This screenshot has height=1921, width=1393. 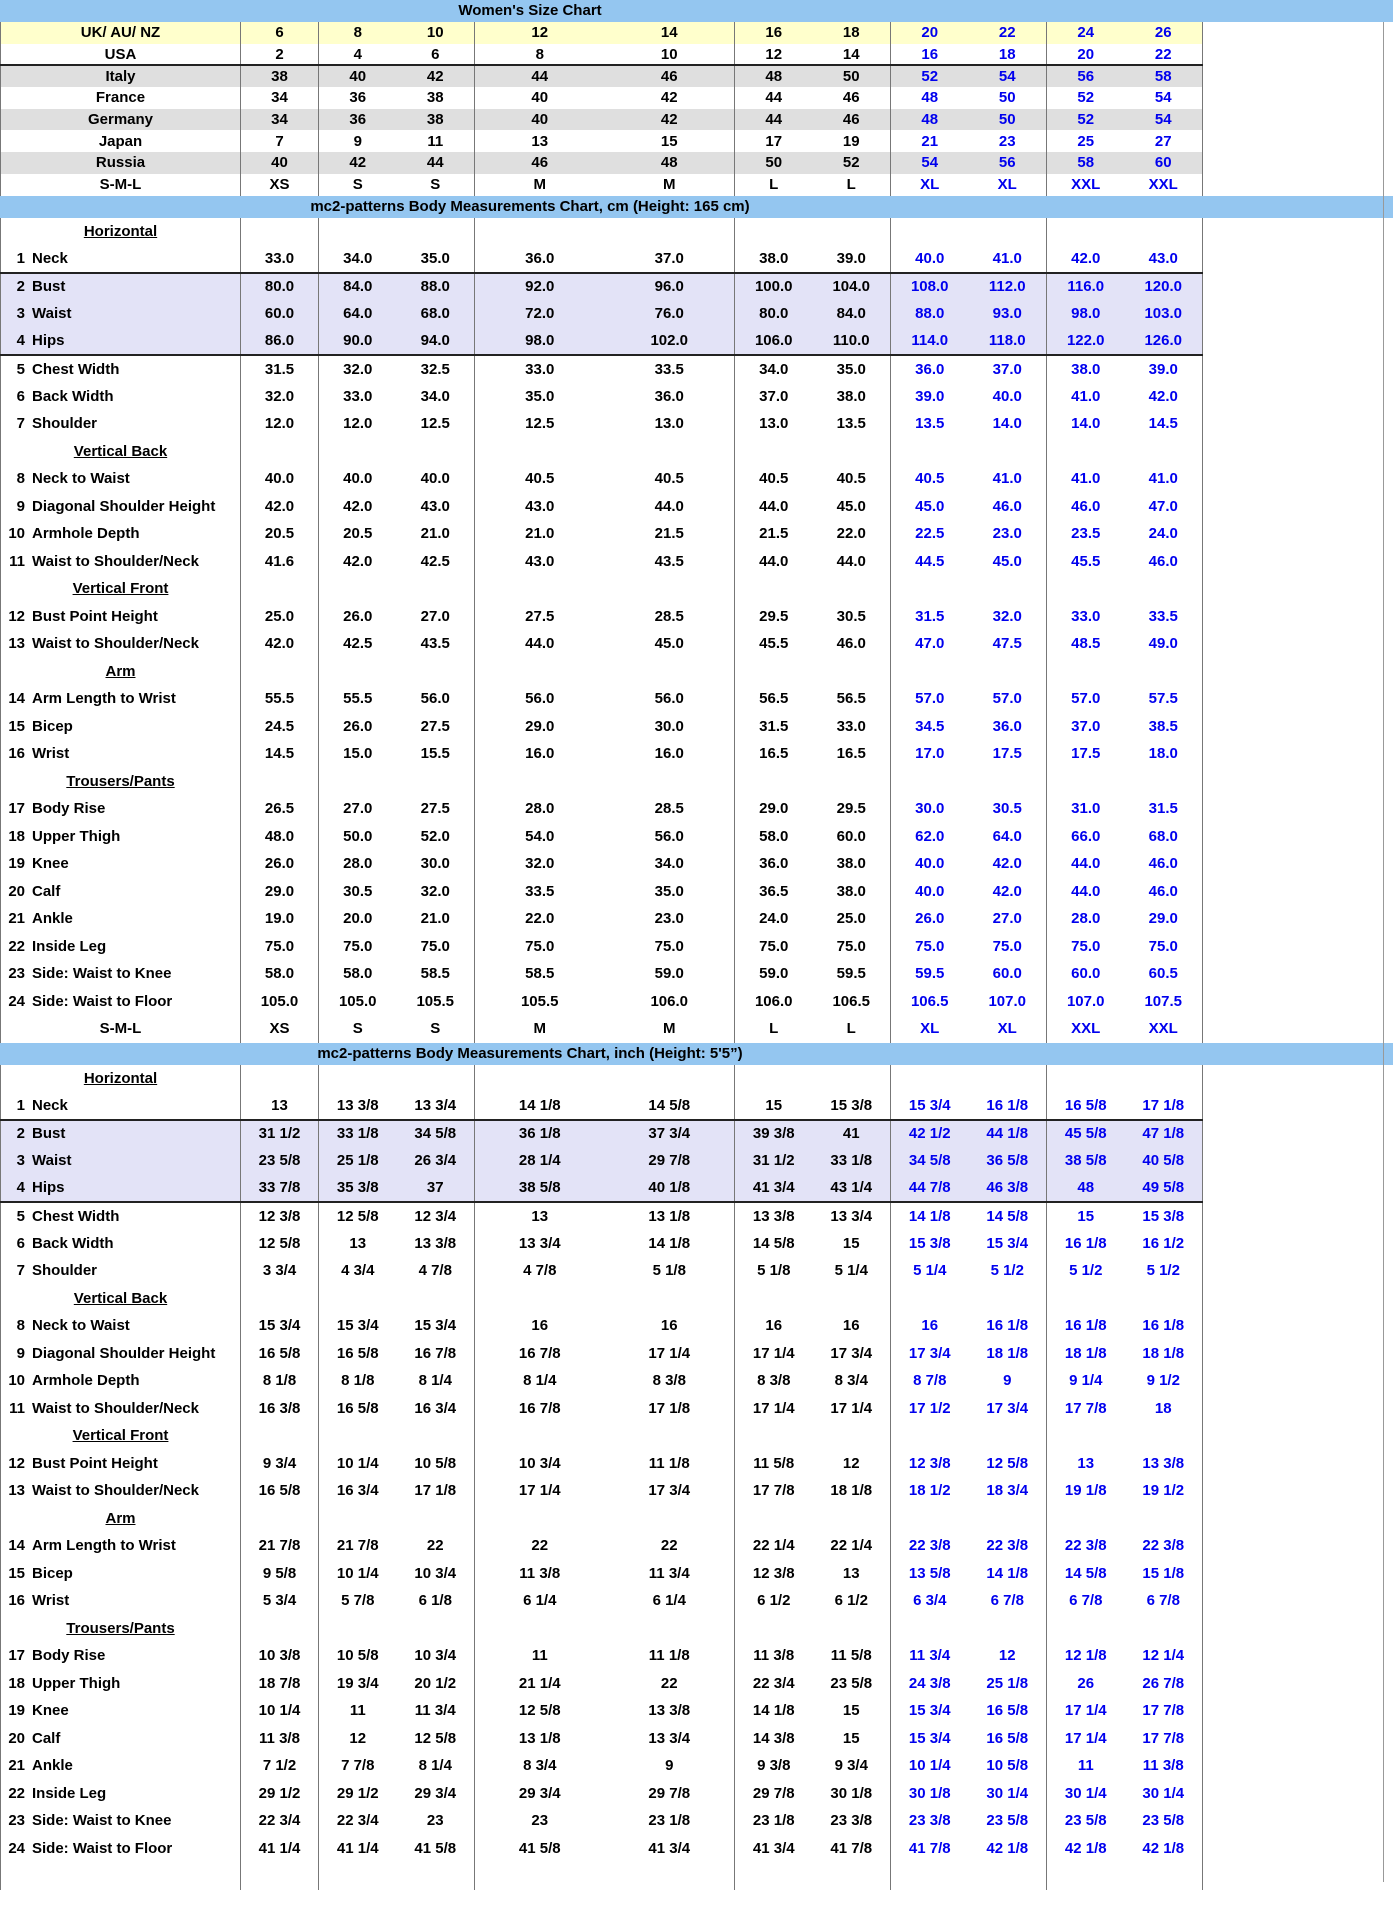 What do you see at coordinates (279, 259) in the screenshot?
I see `value-cell: 33.0` at bounding box center [279, 259].